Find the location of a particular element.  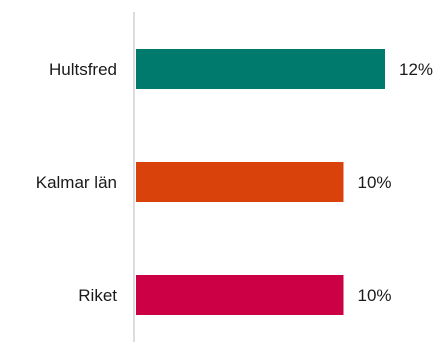

bar-riket is located at coordinates (240, 295).